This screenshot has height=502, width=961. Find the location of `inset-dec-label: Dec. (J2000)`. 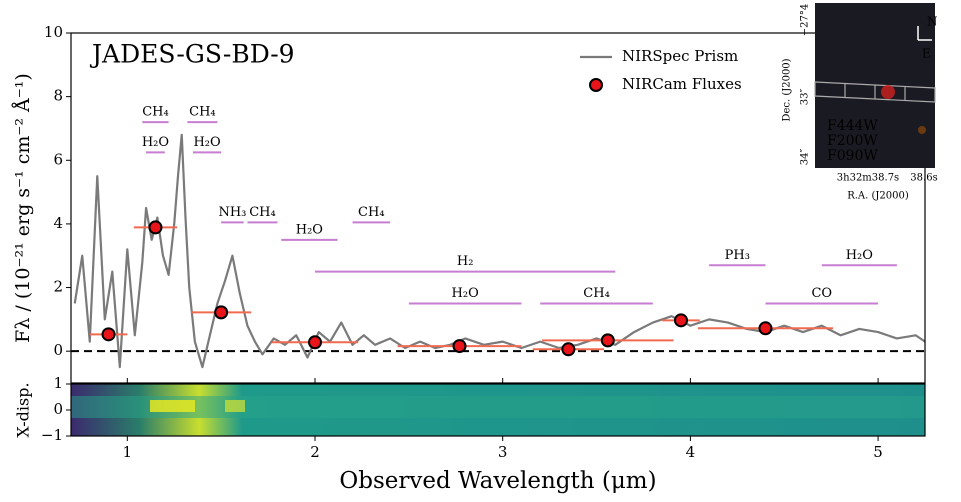

inset-dec-label: Dec. (J2000) is located at coordinates (787, 89).